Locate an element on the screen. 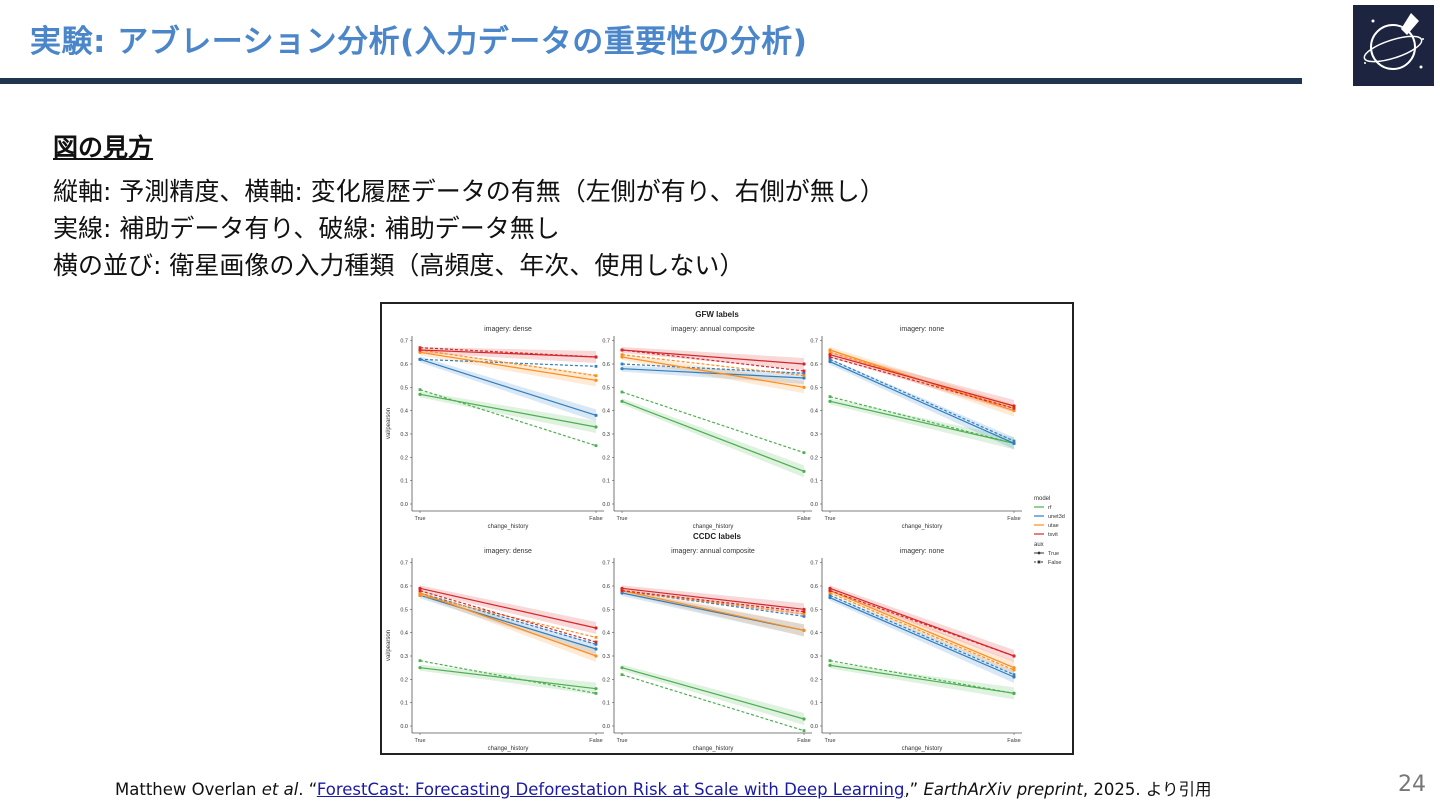 The width and height of the screenshot is (1440, 810). citation-tail: , 2025. より引用 is located at coordinates (1147, 789).